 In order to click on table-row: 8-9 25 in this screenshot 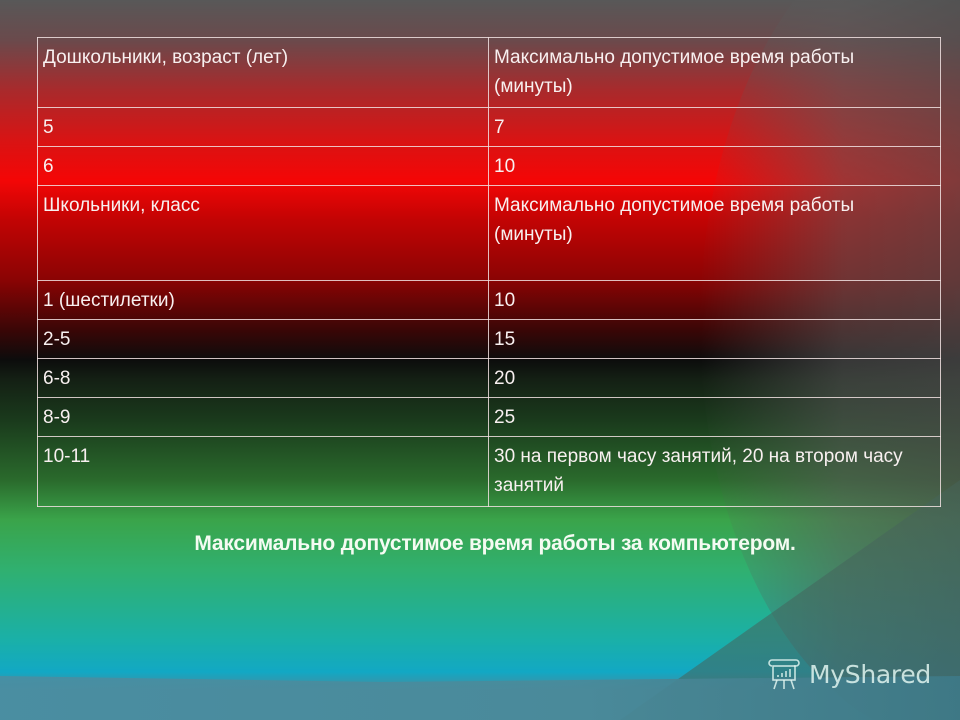, I will do `click(489, 417)`.